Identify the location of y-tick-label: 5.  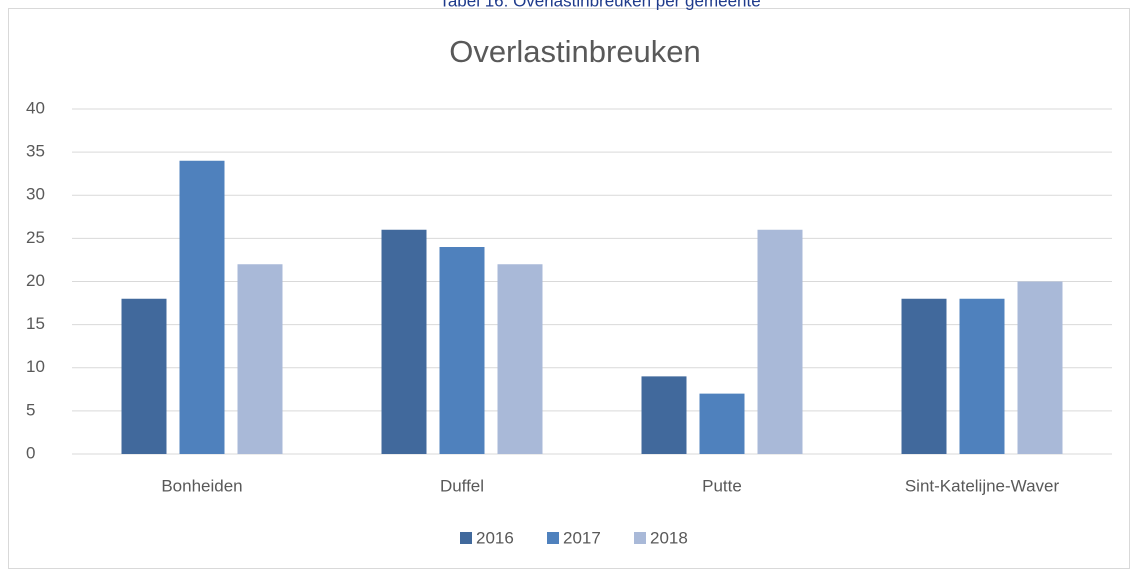
(30, 409).